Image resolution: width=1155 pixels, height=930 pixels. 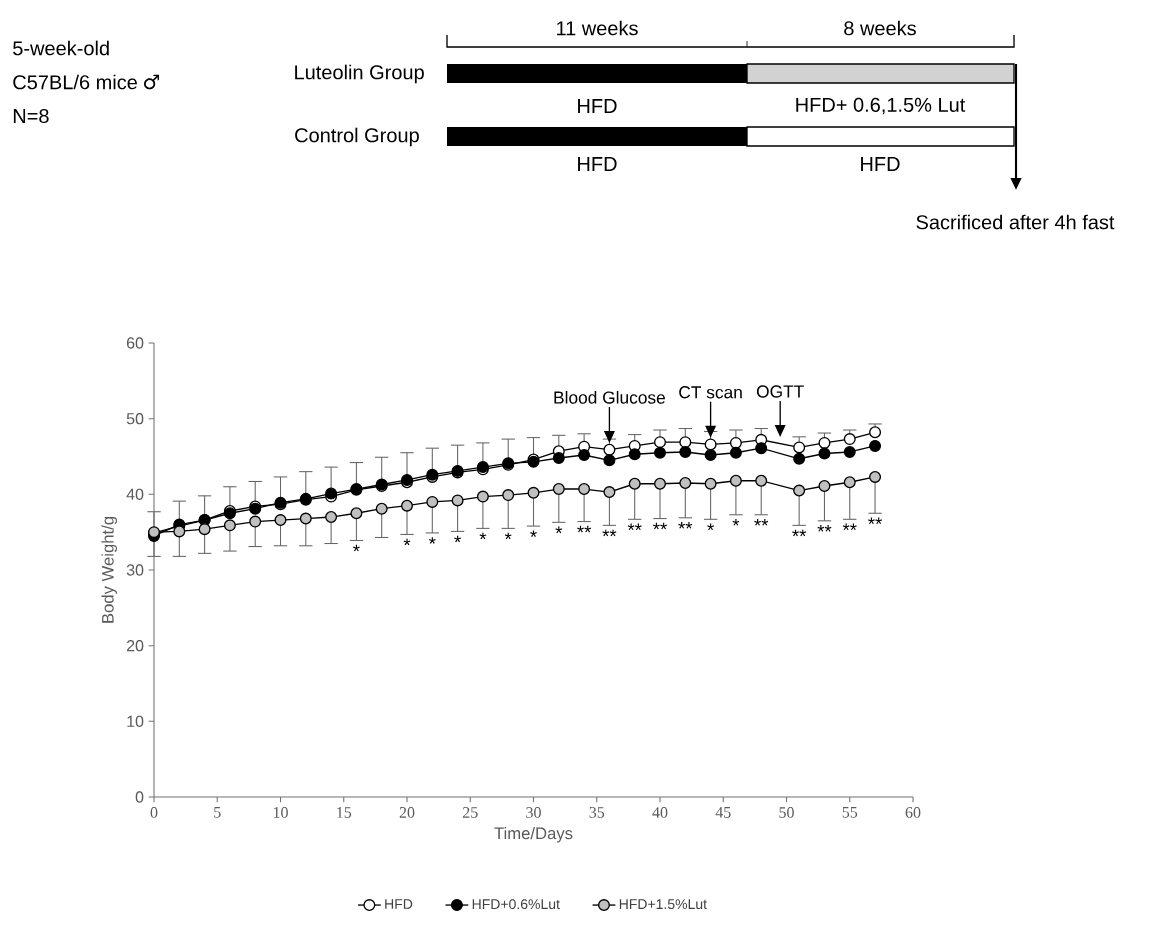 What do you see at coordinates (1015, 222) in the screenshot?
I see `text: Sacrificed after 4h fast` at bounding box center [1015, 222].